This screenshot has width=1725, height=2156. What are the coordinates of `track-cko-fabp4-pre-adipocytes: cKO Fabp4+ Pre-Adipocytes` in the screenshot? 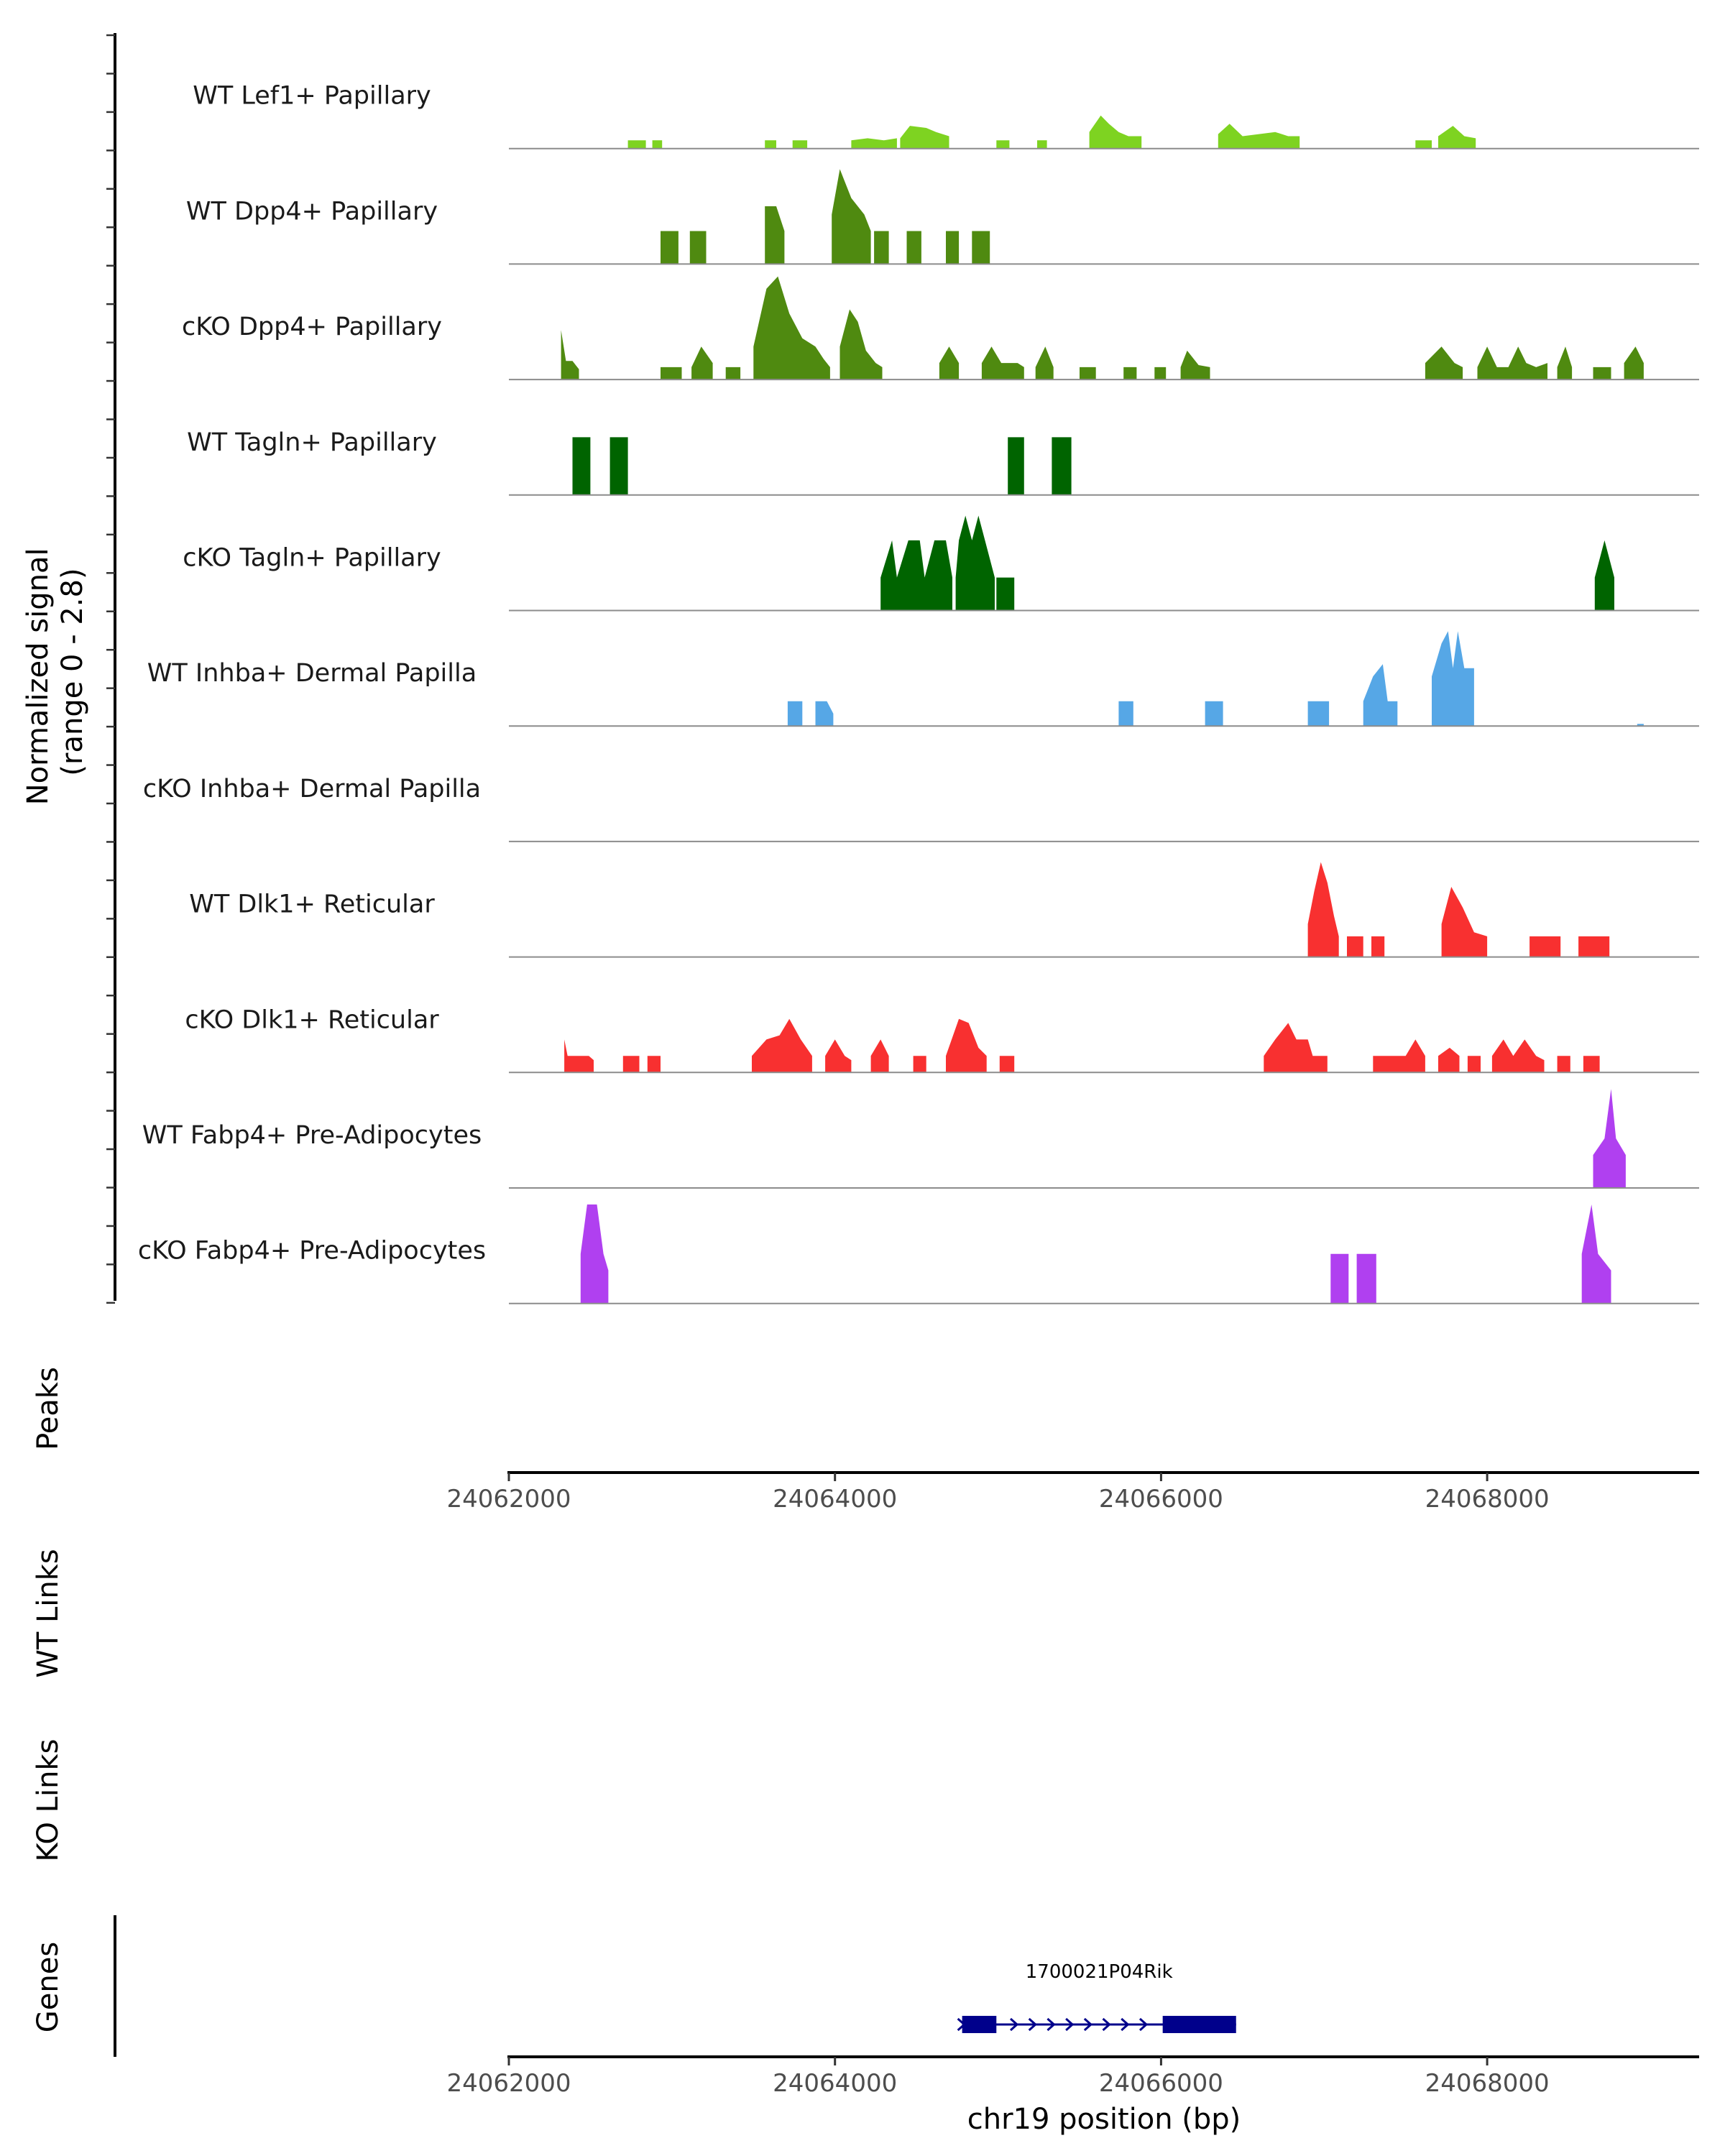 It's located at (918, 1254).